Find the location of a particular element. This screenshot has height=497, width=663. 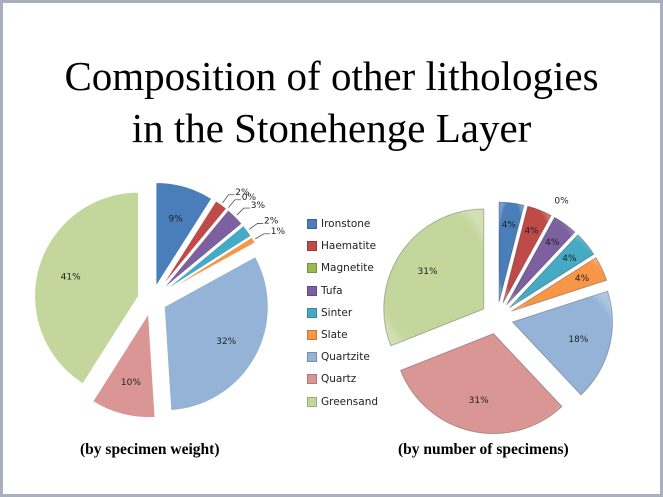

title-line-2: in the Stonehenge Layer is located at coordinates (331, 128).